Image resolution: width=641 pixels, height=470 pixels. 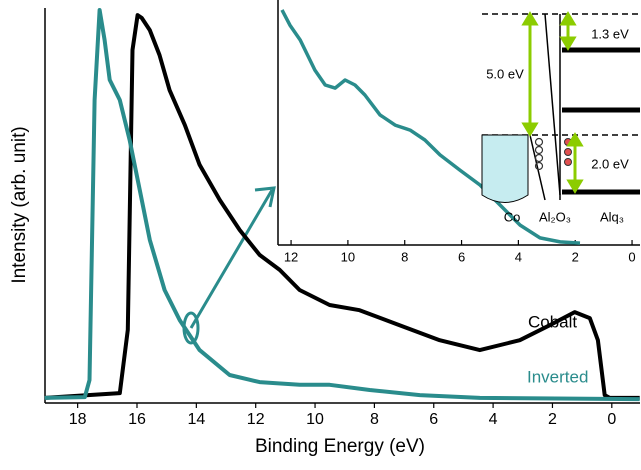 I want to click on annotation: Alq₃, so click(x=612, y=216).